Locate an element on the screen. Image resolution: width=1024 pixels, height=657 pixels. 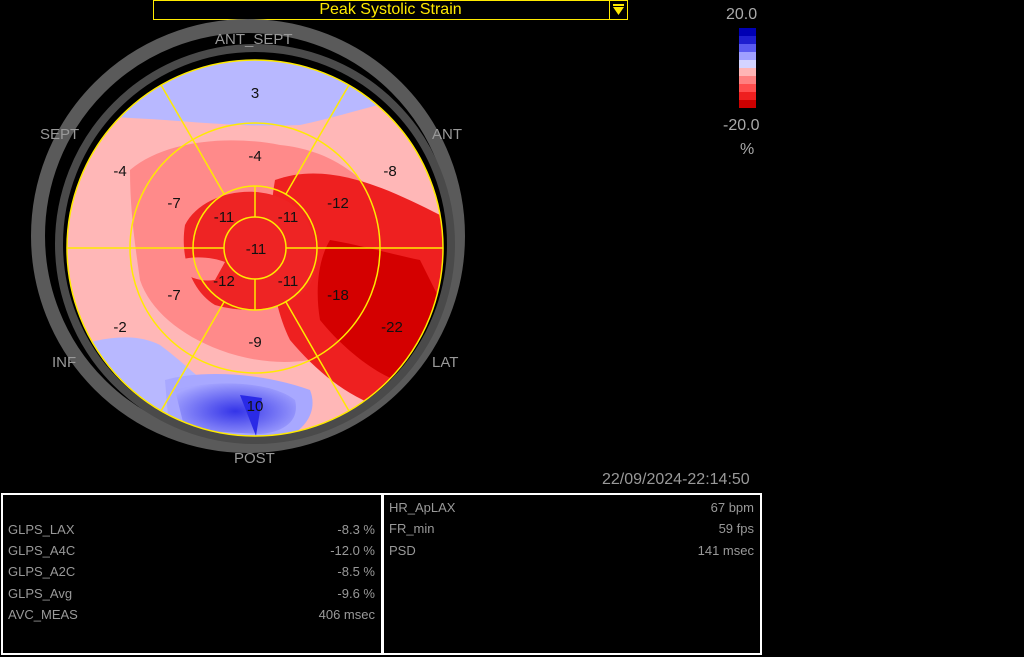
color-scale-bar is located at coordinates (747, 68).